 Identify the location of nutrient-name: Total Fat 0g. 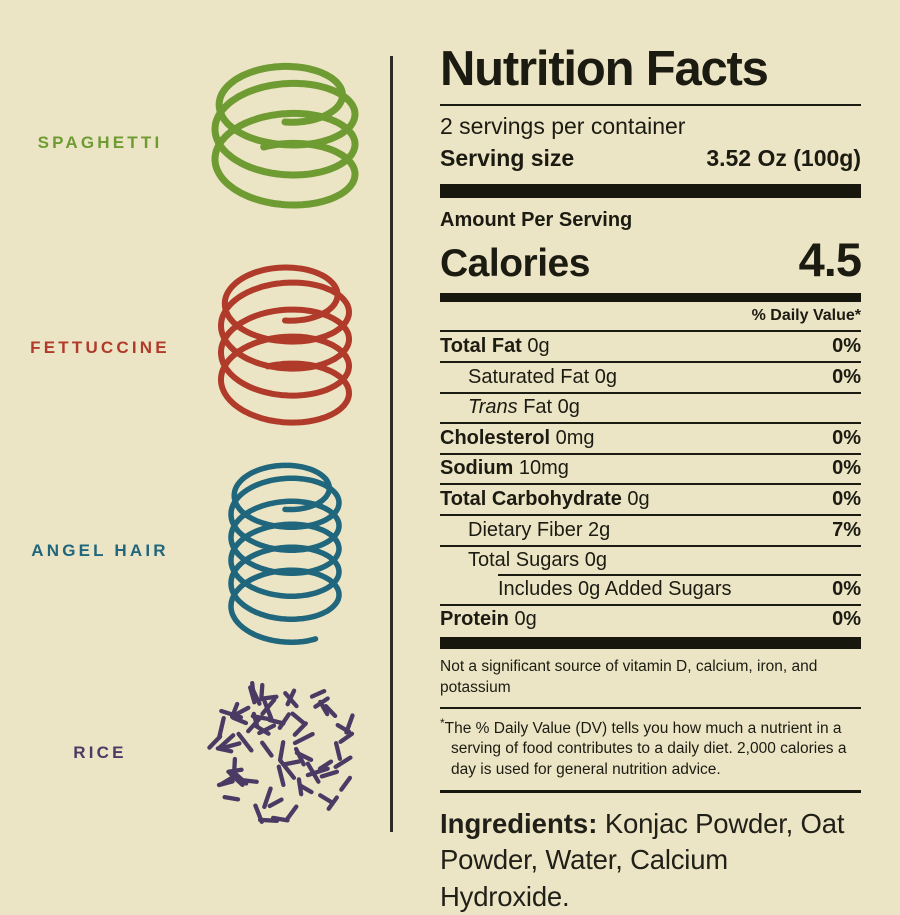
(495, 345).